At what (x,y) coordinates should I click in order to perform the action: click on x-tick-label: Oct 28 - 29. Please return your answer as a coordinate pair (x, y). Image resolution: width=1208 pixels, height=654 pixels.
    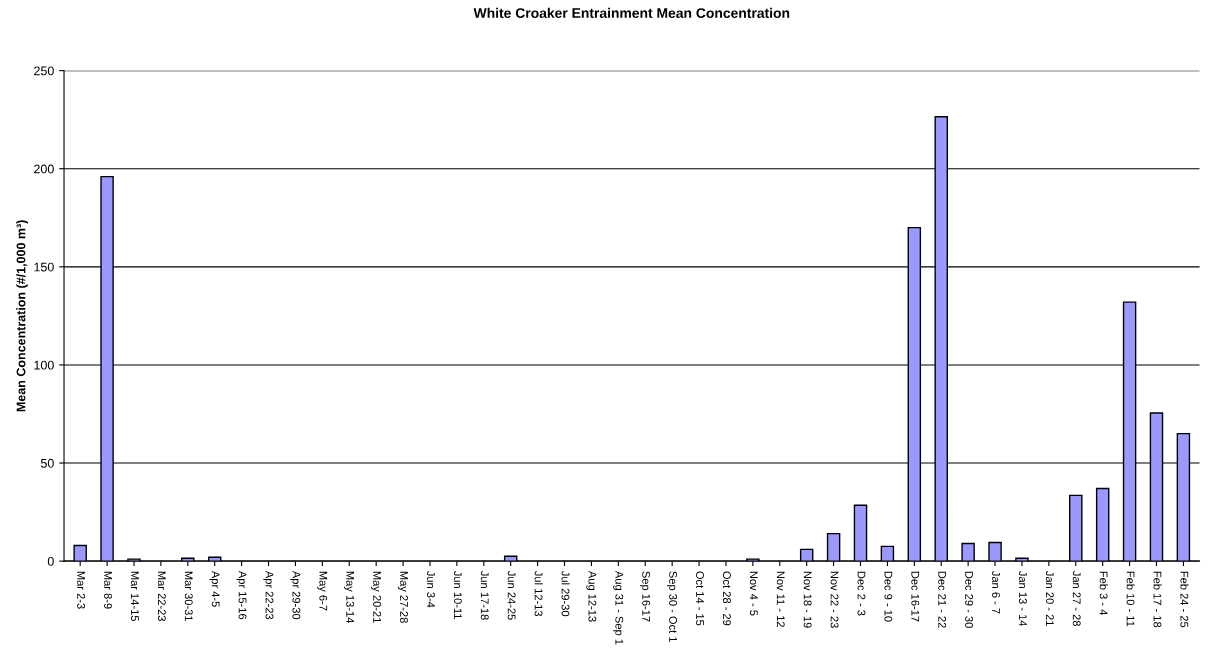
    Looking at the image, I should click on (726, 598).